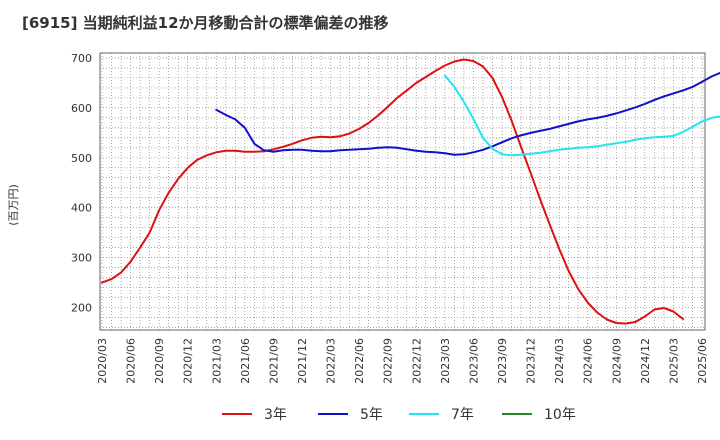 The width and height of the screenshot is (720, 440). Describe the element at coordinates (275, 415) in the screenshot. I see `legend-label: 3年` at that location.